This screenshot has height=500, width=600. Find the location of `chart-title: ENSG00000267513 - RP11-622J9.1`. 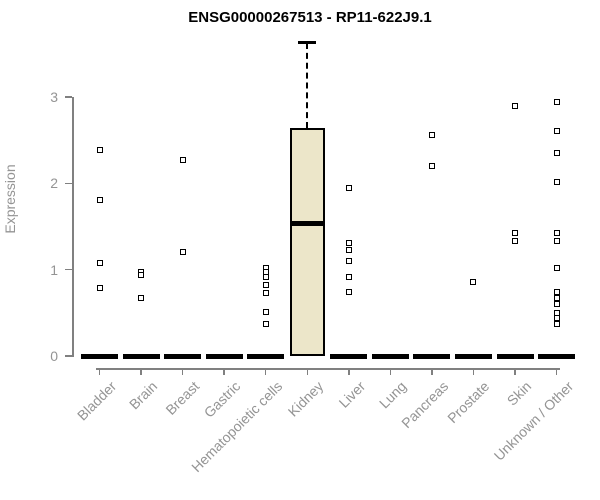

chart-title: ENSG00000267513 - RP11-622J9.1 is located at coordinates (310, 17).